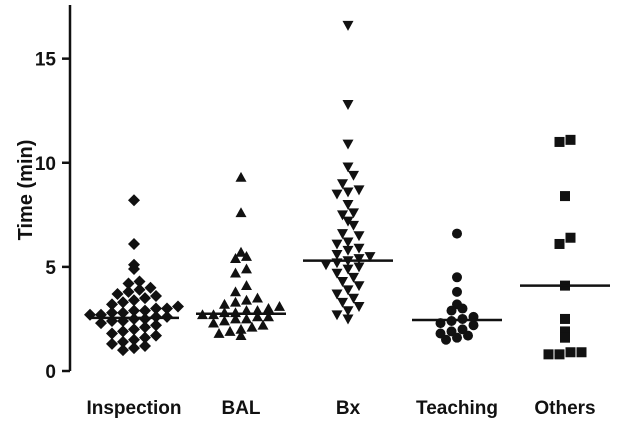 This screenshot has width=617, height=421. I want to click on y-axis-title: Time (min), so click(26, 190).